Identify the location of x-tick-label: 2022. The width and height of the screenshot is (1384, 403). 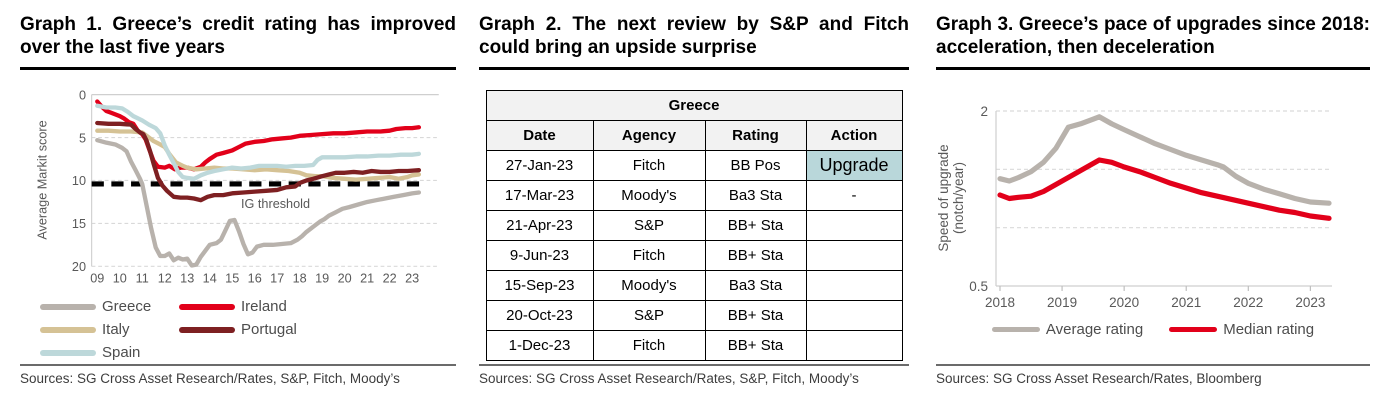
(1248, 302).